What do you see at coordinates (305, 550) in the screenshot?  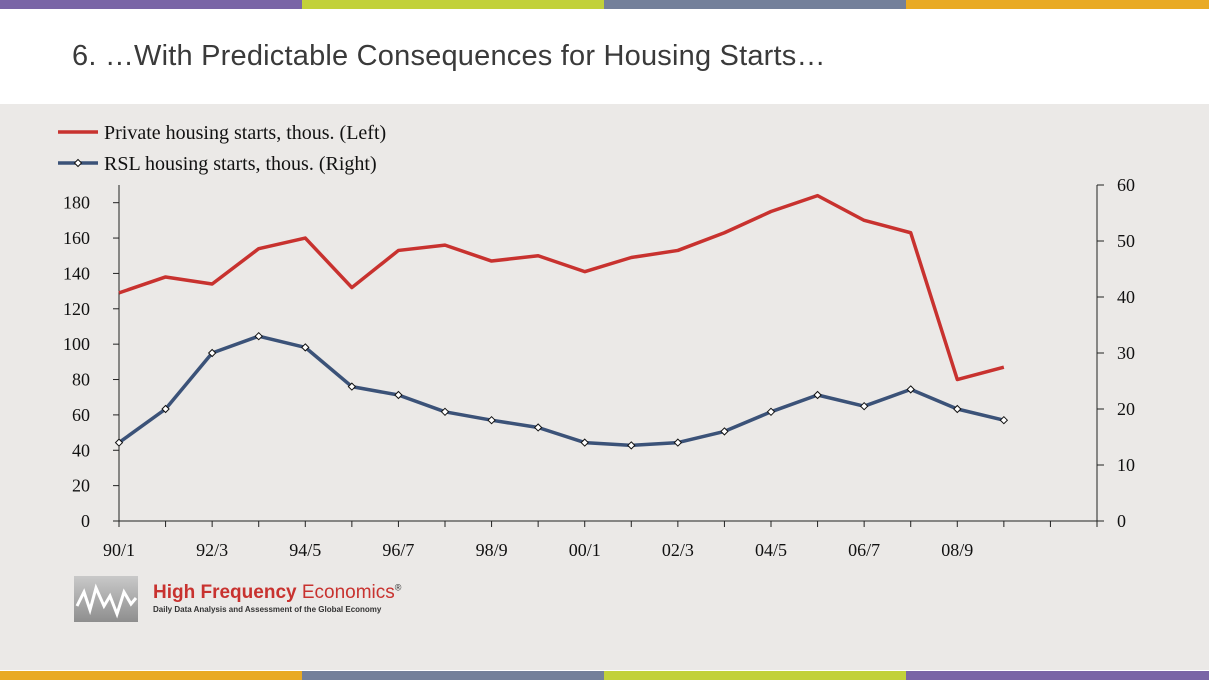 I see `x-tick-label: 94/5` at bounding box center [305, 550].